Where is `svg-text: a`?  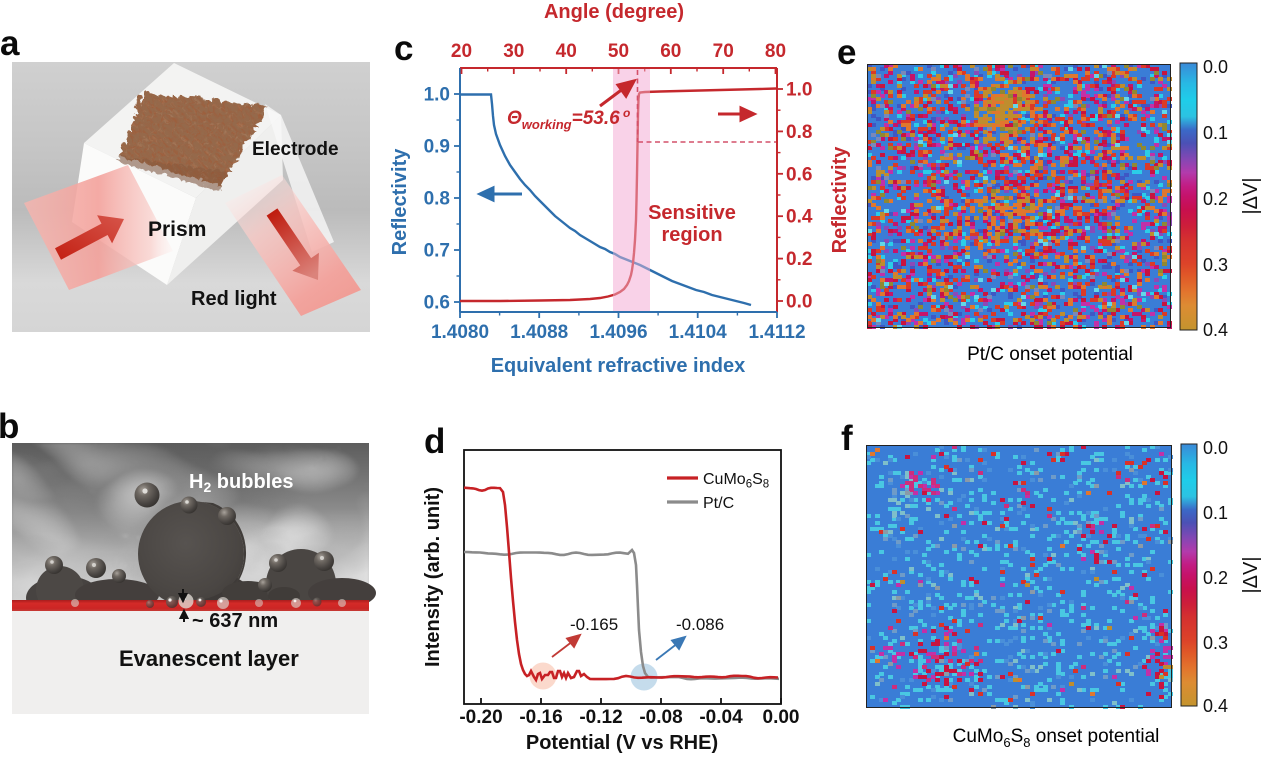 svg-text: a is located at coordinates (10, 43).